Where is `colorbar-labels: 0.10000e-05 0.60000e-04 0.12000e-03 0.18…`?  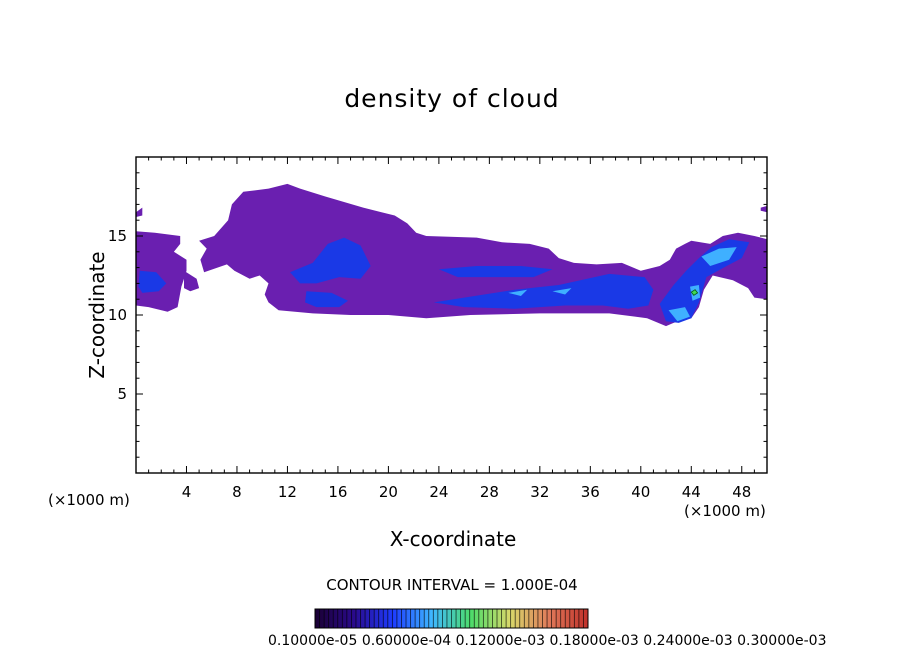
colorbar-labels: 0.10000e-05 0.60000e-04 0.12000e-03 0.18… is located at coordinates (547, 641).